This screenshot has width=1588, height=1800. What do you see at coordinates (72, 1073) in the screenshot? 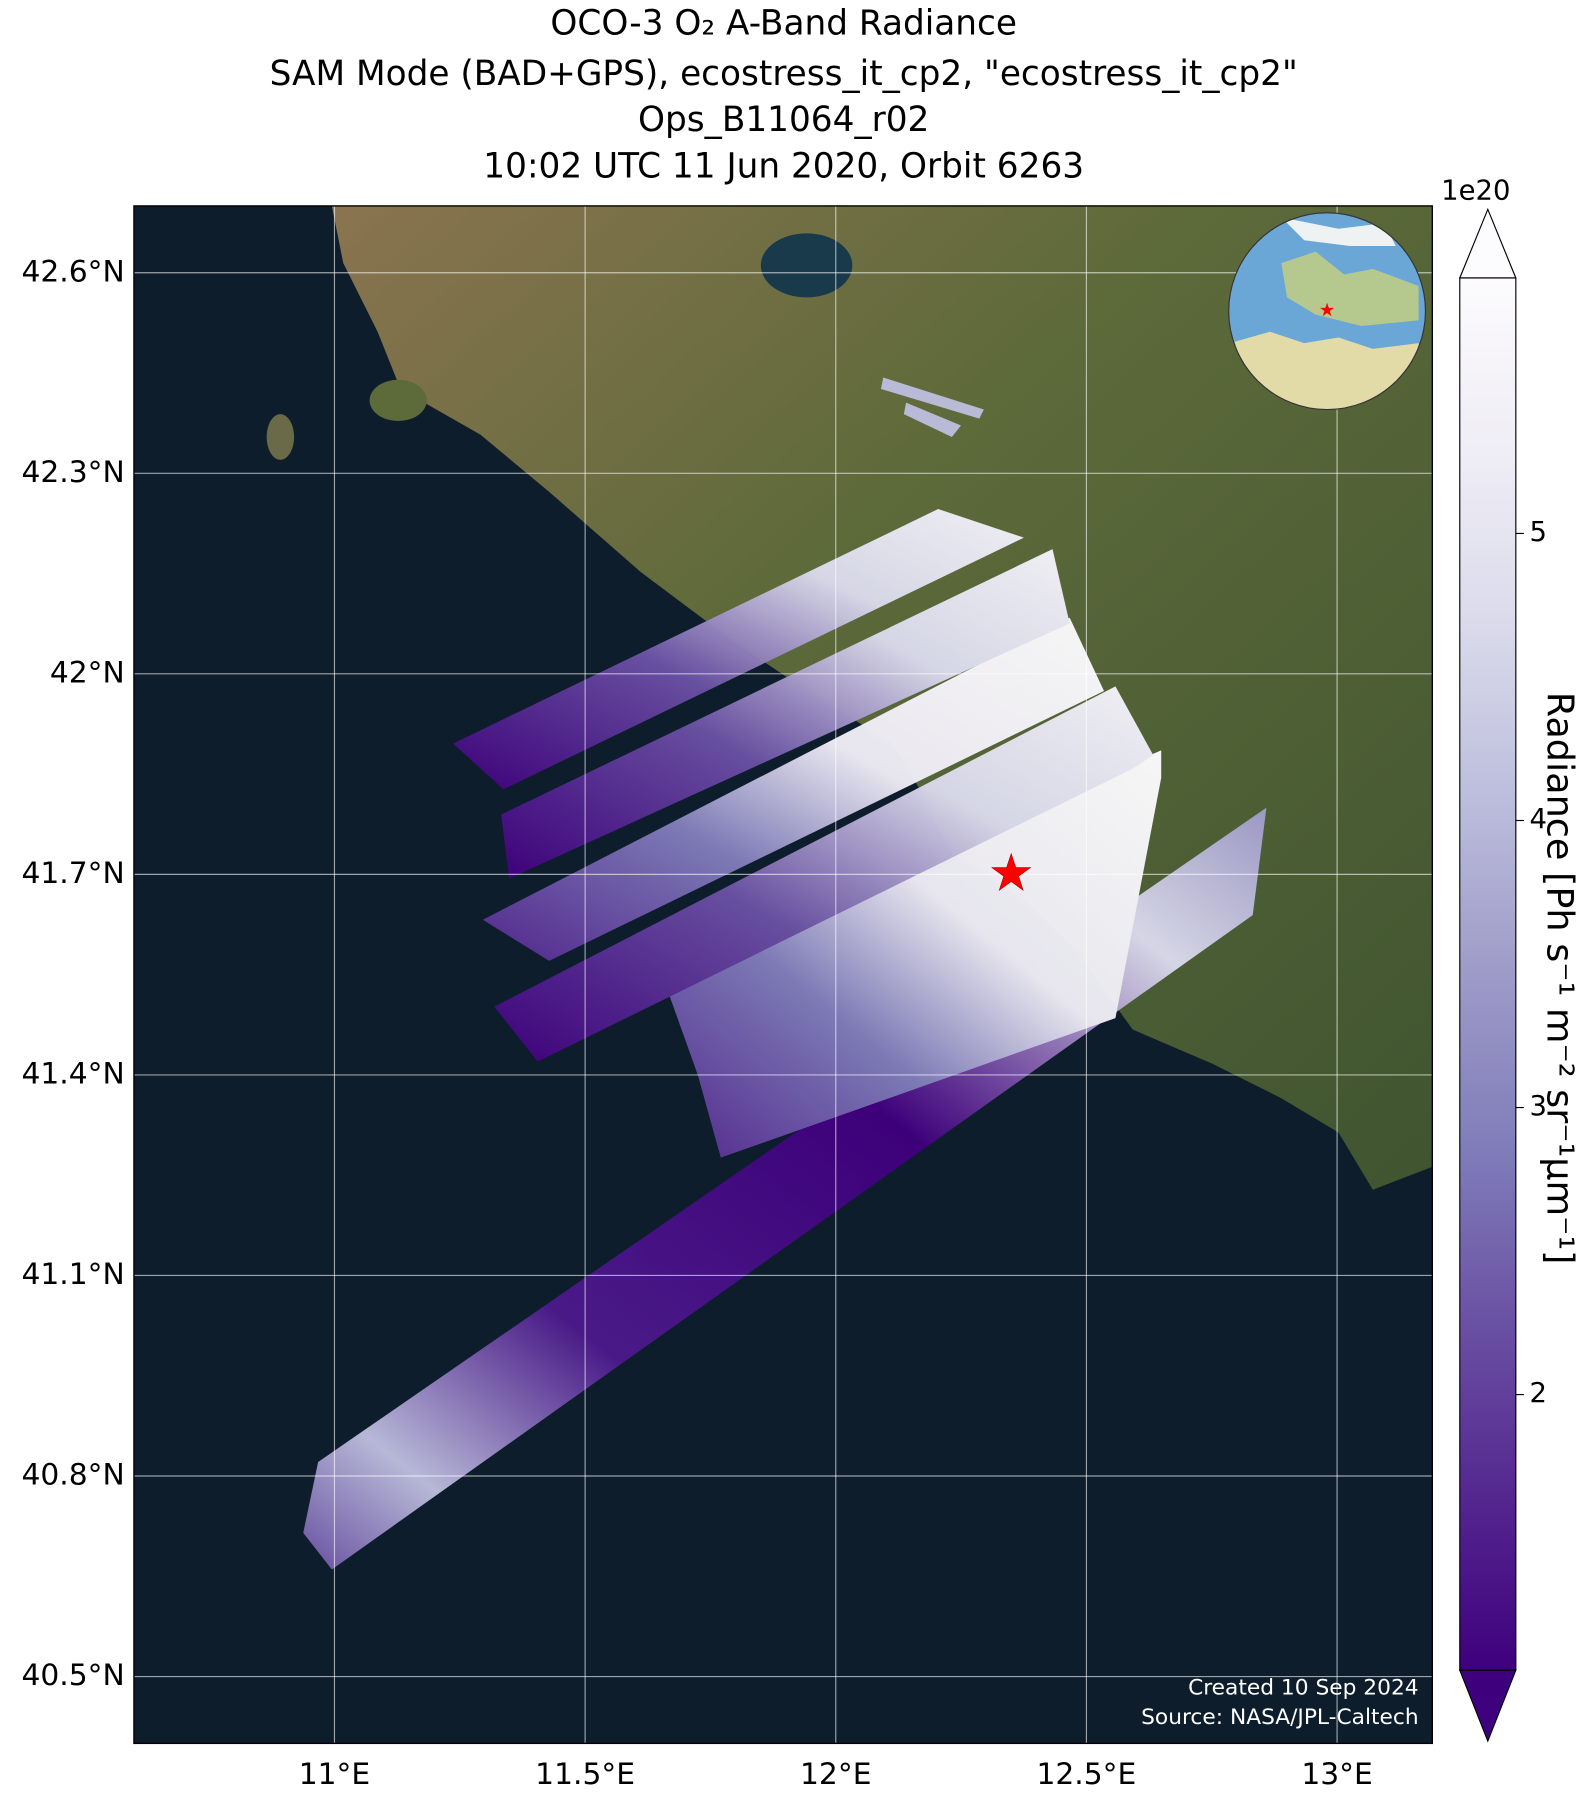
I see `y-tick-label: 41.4°N` at bounding box center [72, 1073].